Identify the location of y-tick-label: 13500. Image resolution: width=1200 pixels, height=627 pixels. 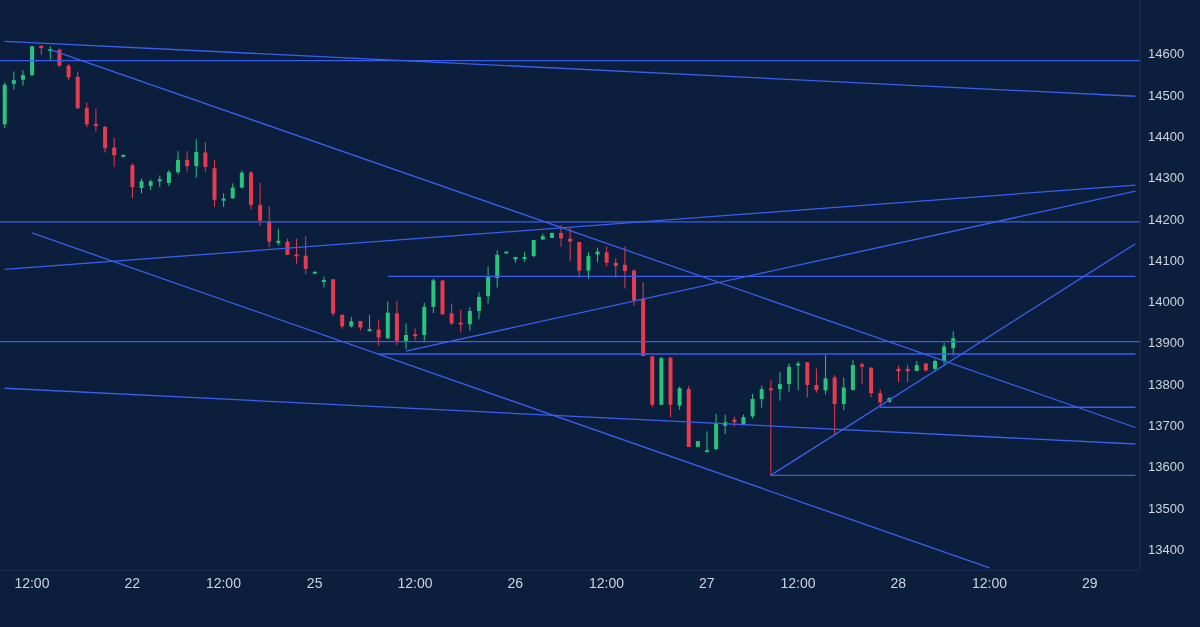
(1166, 508).